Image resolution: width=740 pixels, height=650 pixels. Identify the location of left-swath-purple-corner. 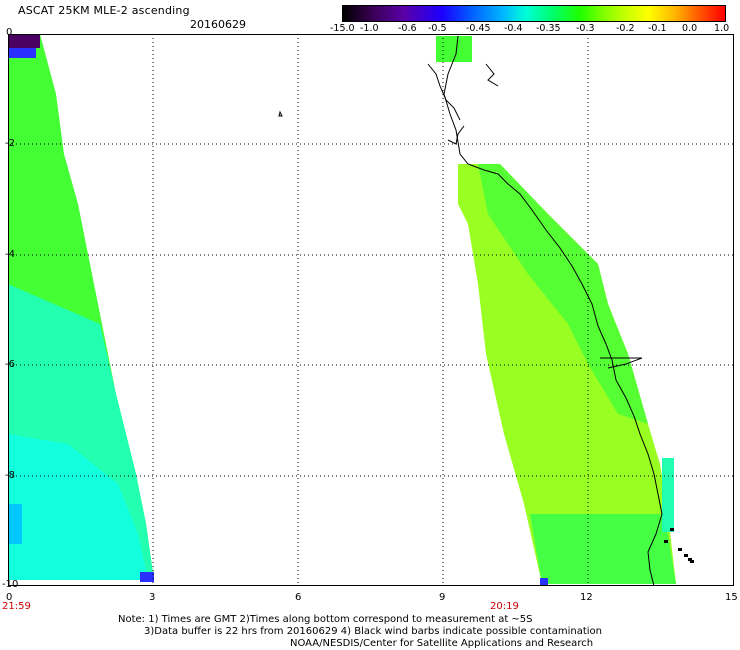
(24, 41).